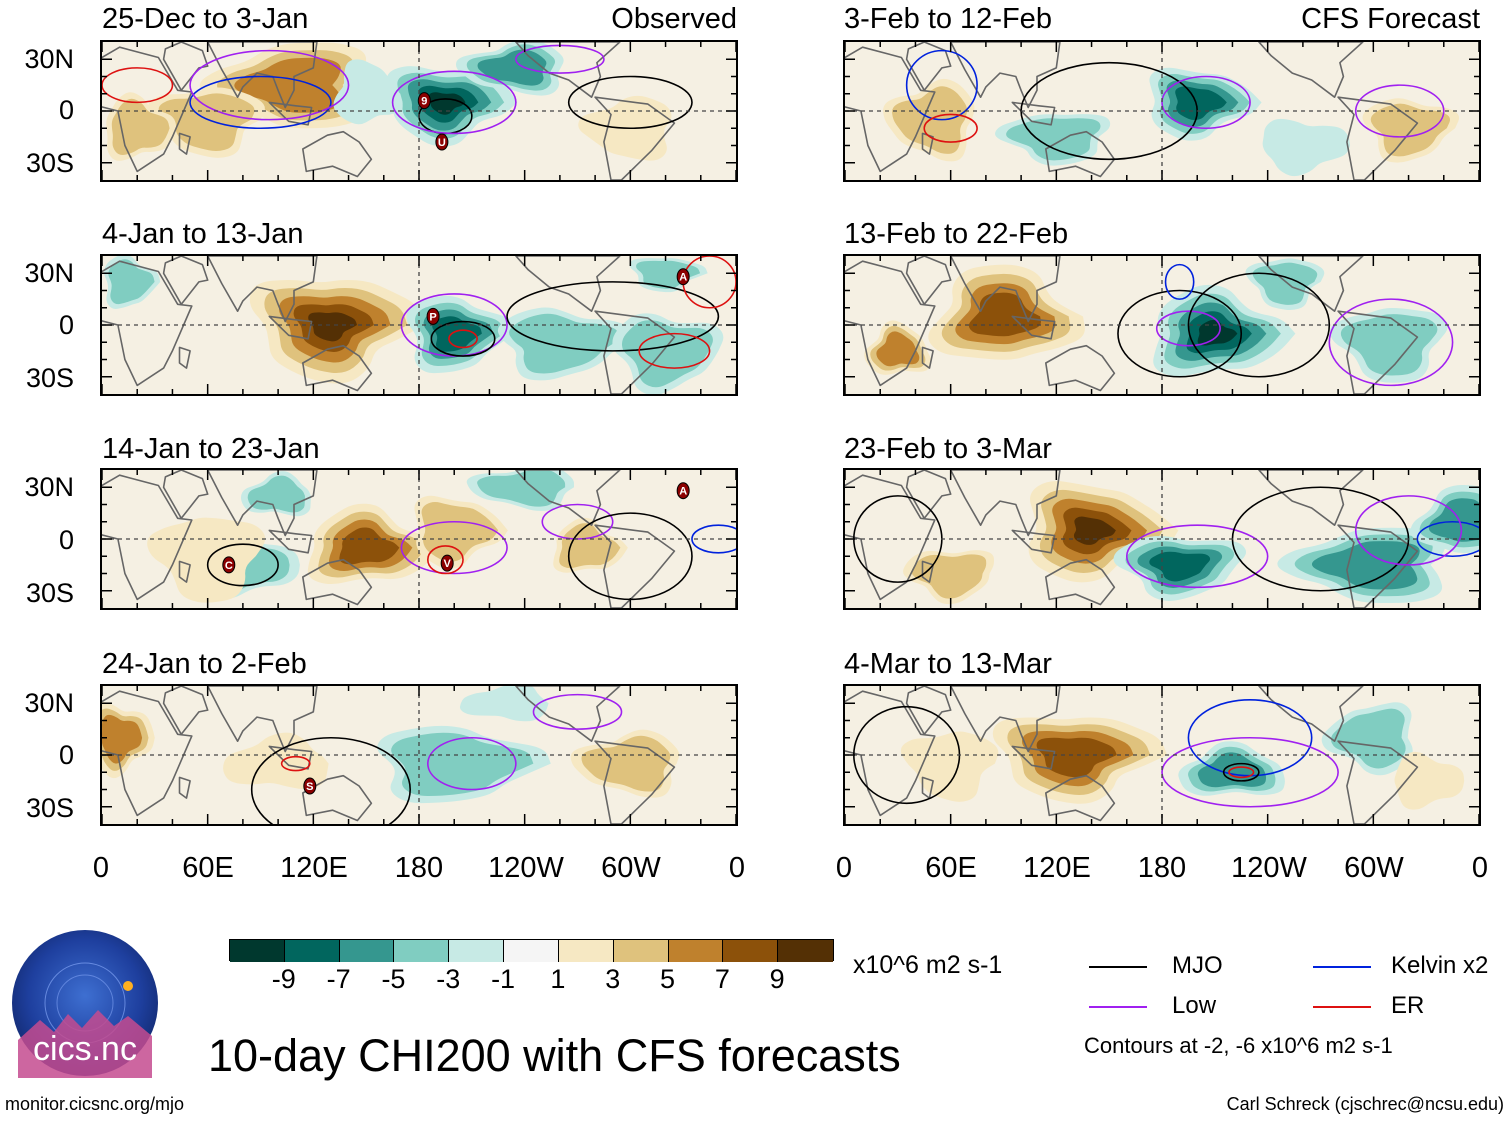  Describe the element at coordinates (1118, 967) in the screenshot. I see `legend-mjo-line` at that location.